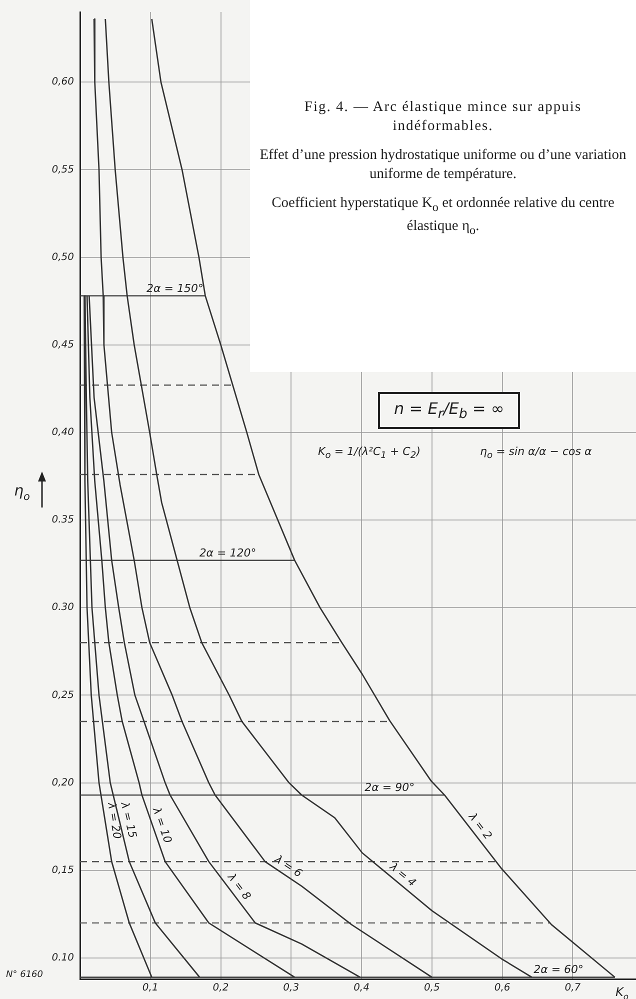  I want to click on y-tick-label: 0,20, so click(63, 782).